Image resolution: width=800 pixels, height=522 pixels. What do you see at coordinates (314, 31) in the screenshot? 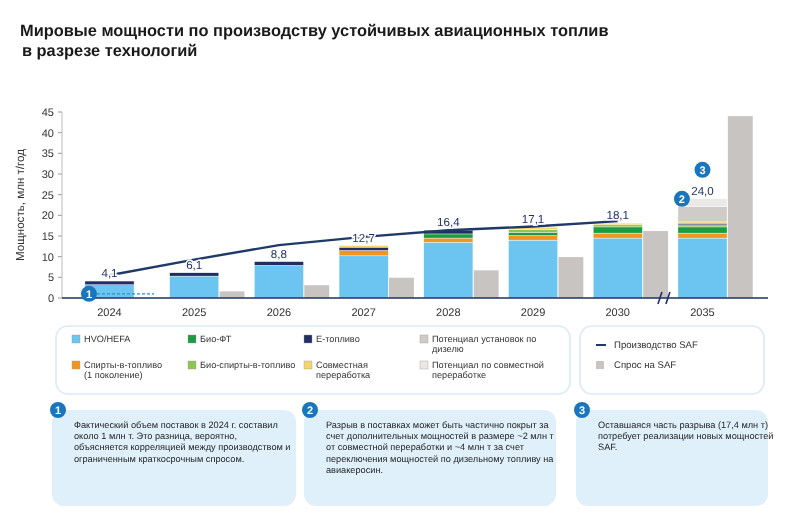
I see `chart-title: Мировые мощности по производству устойчивых авиационных топлив` at bounding box center [314, 31].